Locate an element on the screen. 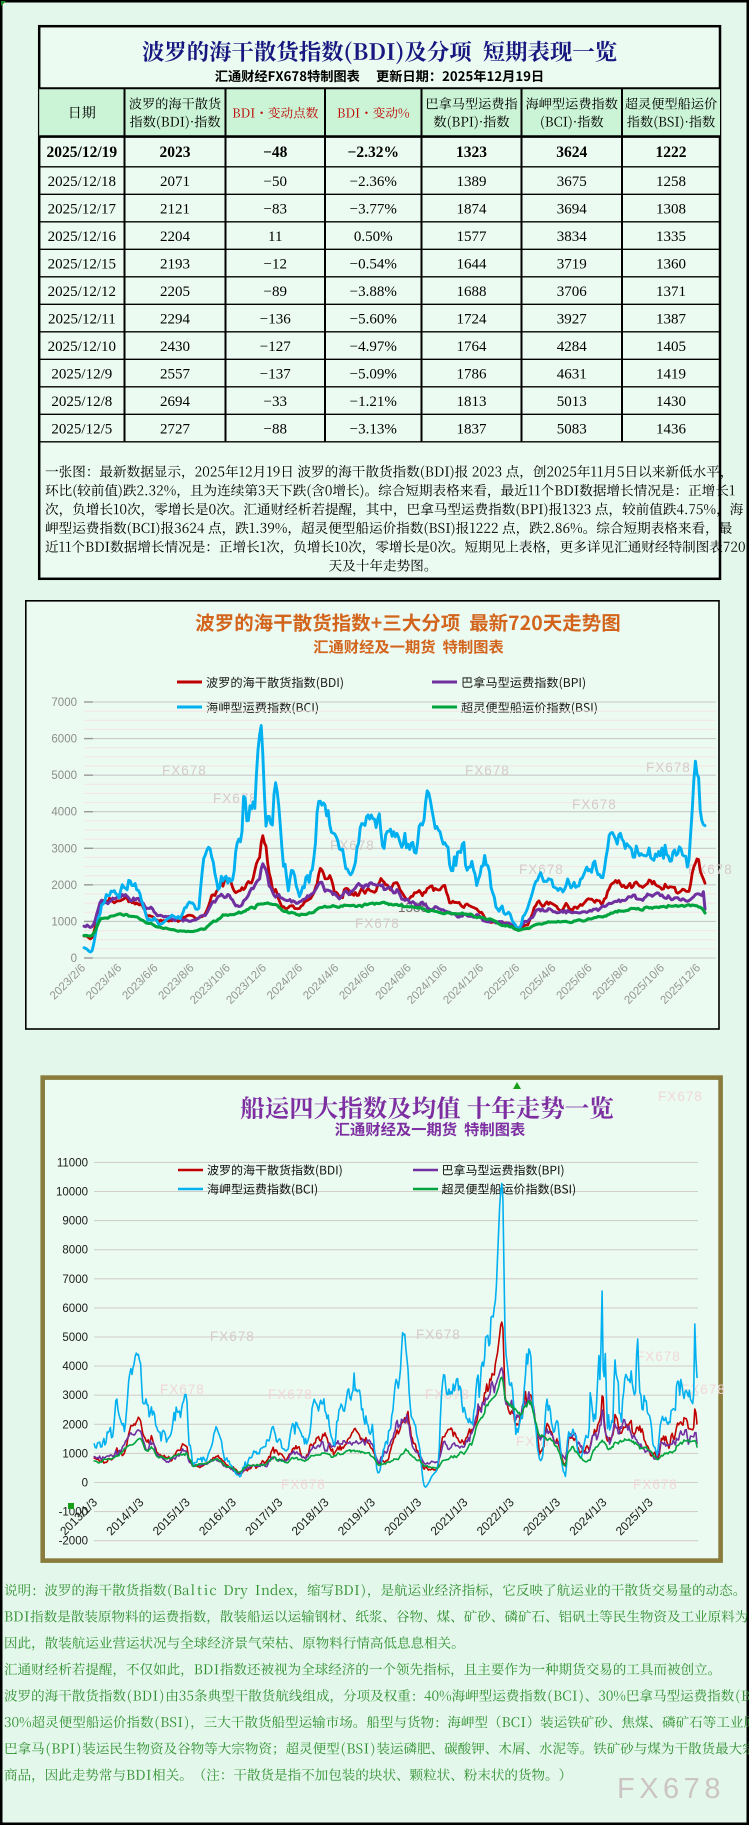 The height and width of the screenshot is (1830, 749). svg-text: 1387 is located at coordinates (671, 319).